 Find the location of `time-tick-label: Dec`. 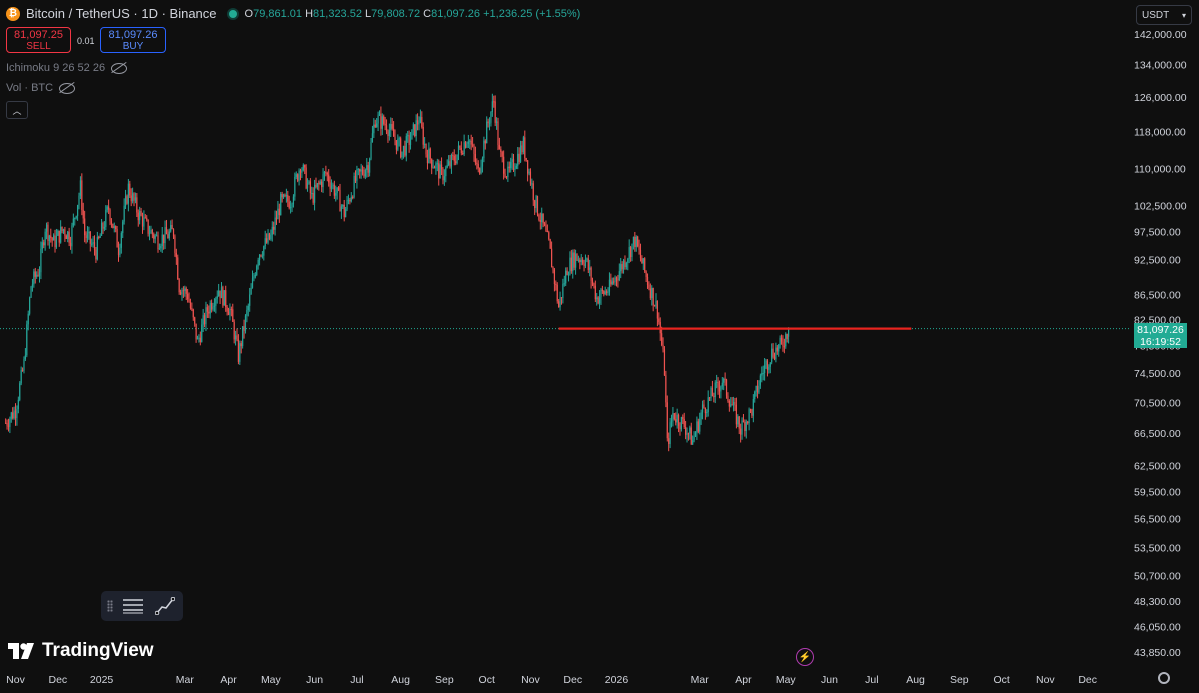

time-tick-label: Dec is located at coordinates (57, 680).